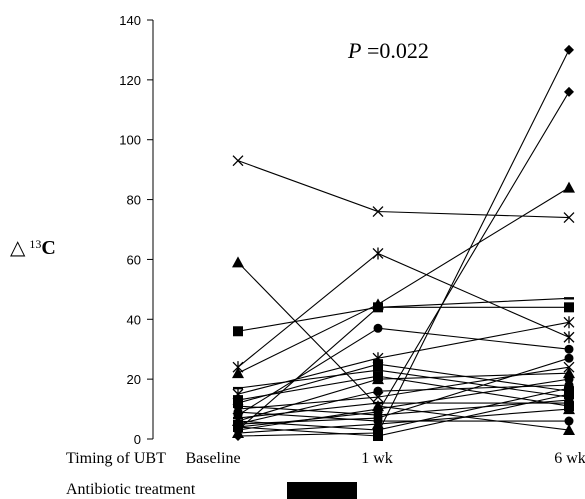 This screenshot has height=499, width=585. Describe the element at coordinates (377, 458) in the screenshot. I see `x-tick-label: 1 wk` at that location.